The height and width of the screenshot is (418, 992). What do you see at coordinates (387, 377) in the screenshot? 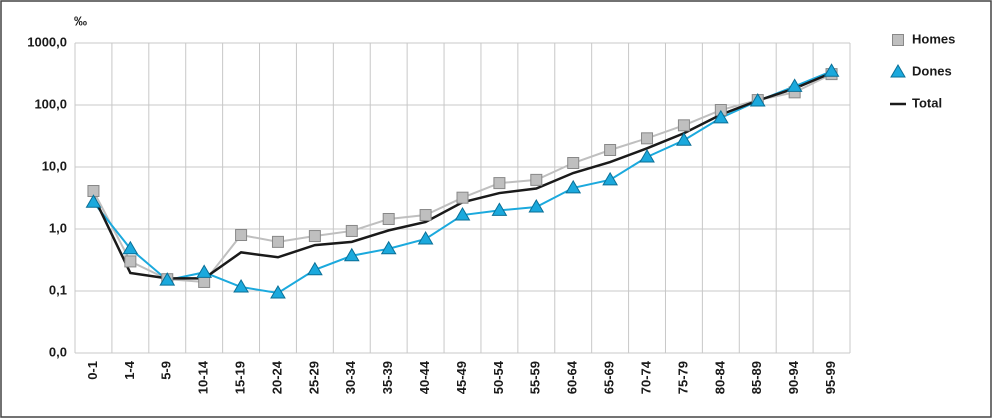
I see `x-tick-label: 35-39` at bounding box center [387, 377].